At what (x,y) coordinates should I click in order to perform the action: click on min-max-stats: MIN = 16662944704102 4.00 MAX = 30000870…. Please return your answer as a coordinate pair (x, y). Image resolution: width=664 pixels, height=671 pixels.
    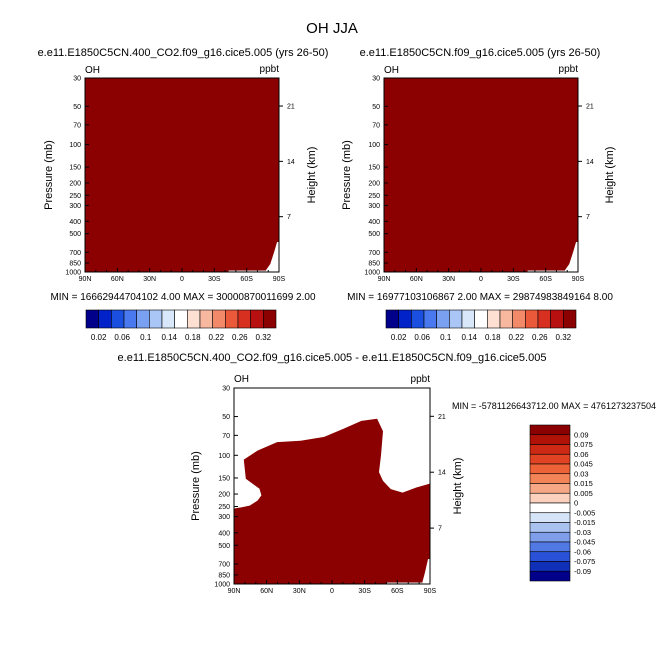
    Looking at the image, I should click on (182, 297).